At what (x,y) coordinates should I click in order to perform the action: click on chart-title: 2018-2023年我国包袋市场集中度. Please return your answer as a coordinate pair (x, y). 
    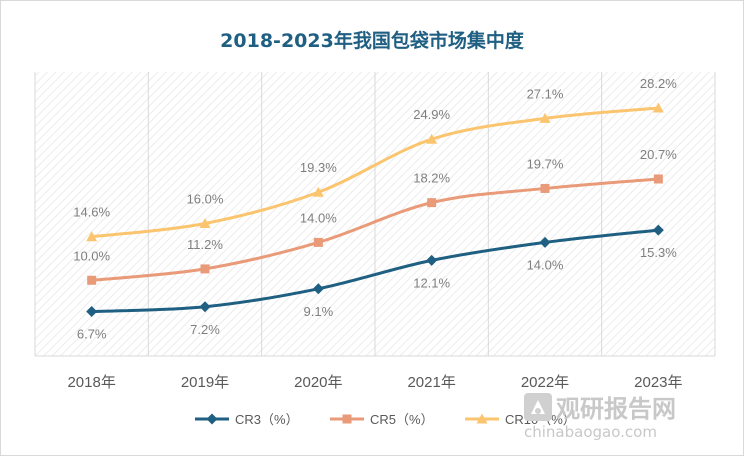
    Looking at the image, I should click on (372, 40).